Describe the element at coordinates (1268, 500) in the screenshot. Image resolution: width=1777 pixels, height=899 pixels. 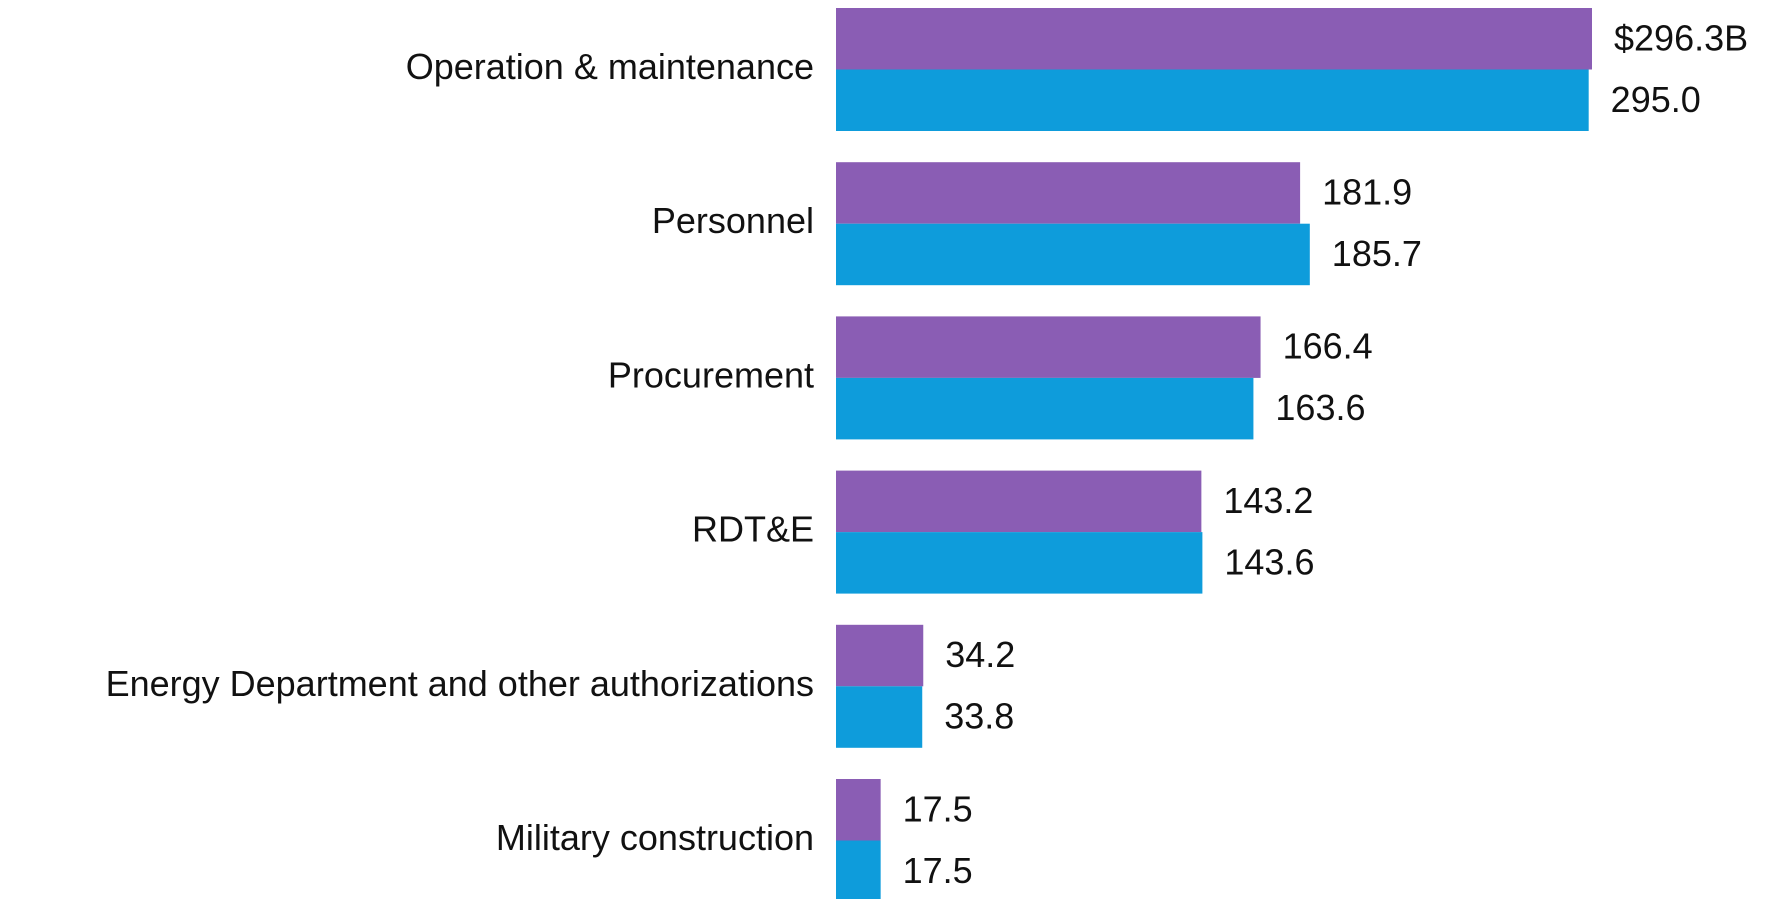
I see `value-label: 143.2` at that location.